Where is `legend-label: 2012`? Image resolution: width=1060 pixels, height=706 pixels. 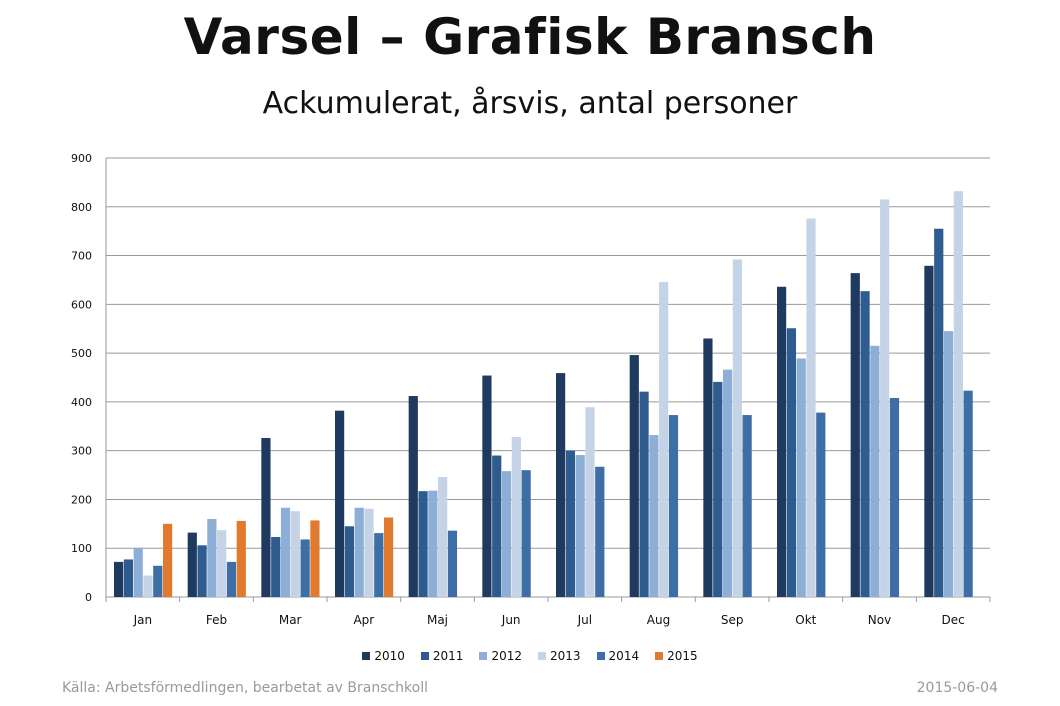 legend-label: 2012 is located at coordinates (506, 656).